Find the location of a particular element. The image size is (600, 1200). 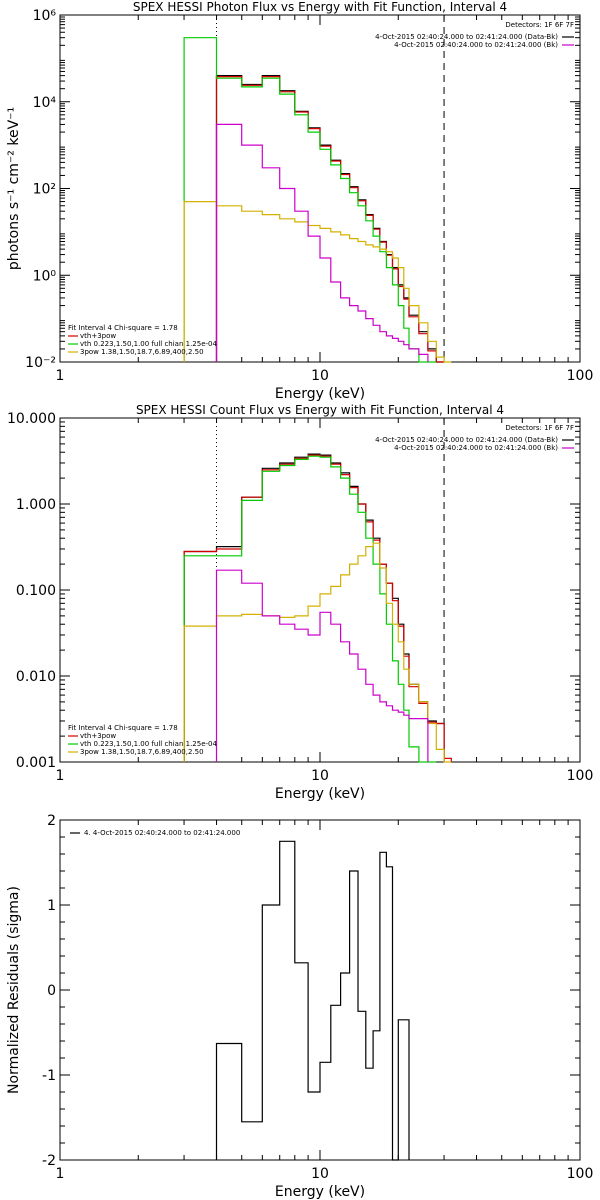

series-line-residuals is located at coordinates (312, 1000).